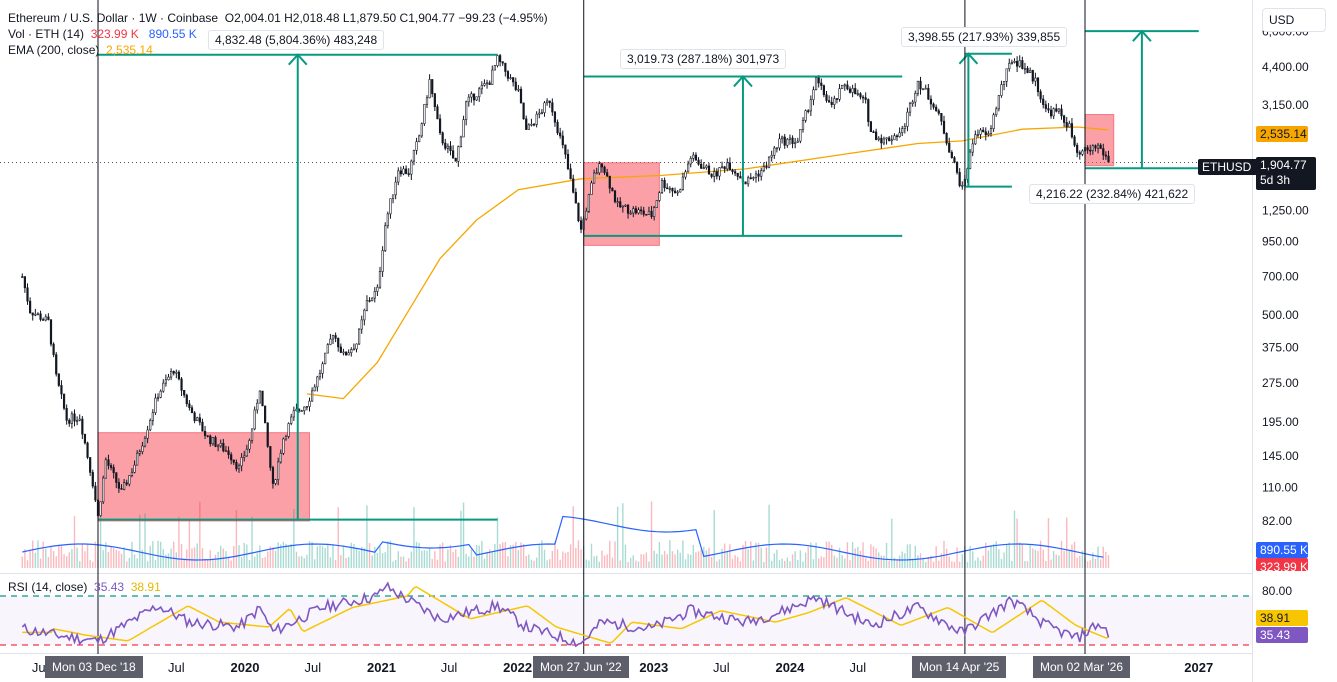 This screenshot has width=1337, height=682. Describe the element at coordinates (114, 34) in the screenshot. I see `volume-value-last: 323.99 K` at that location.